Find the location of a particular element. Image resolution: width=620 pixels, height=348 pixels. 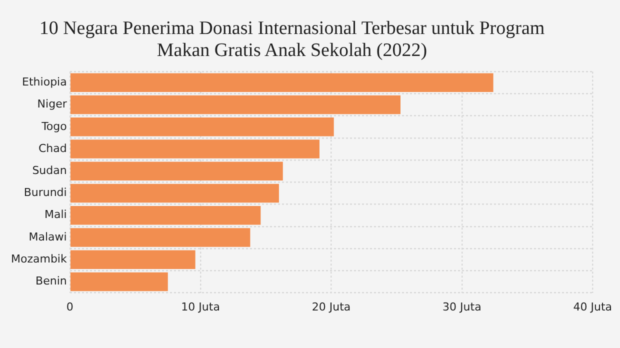

y-tick-label: Mali is located at coordinates (55, 215).